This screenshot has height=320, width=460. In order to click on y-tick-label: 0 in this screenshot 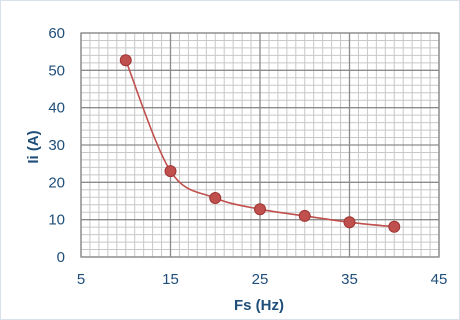, I will do `click(61, 257)`.